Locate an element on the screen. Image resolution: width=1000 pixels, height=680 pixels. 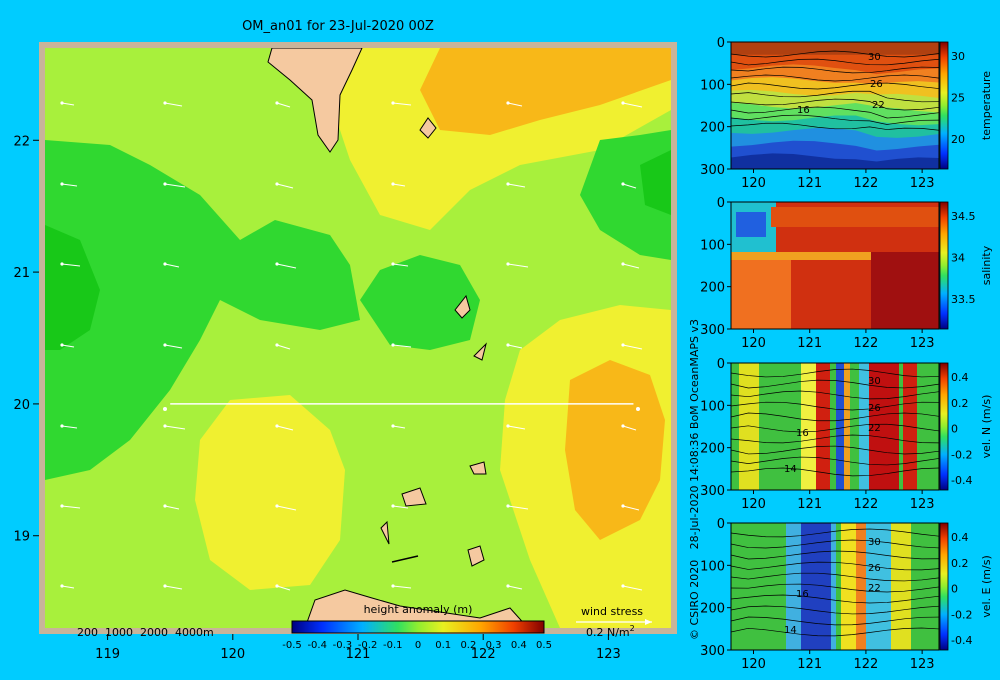
island-shoal is located at coordinates (405, 559).